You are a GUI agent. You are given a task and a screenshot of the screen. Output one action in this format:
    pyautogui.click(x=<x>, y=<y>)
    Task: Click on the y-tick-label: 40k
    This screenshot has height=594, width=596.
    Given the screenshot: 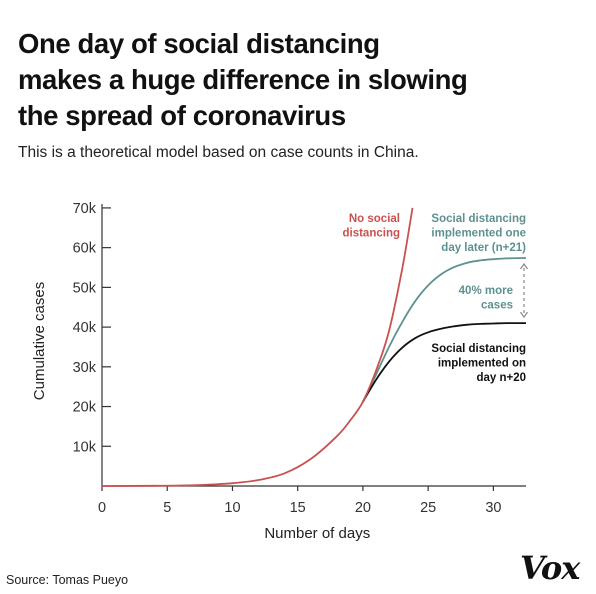 What is the action you would take?
    pyautogui.click(x=85, y=328)
    